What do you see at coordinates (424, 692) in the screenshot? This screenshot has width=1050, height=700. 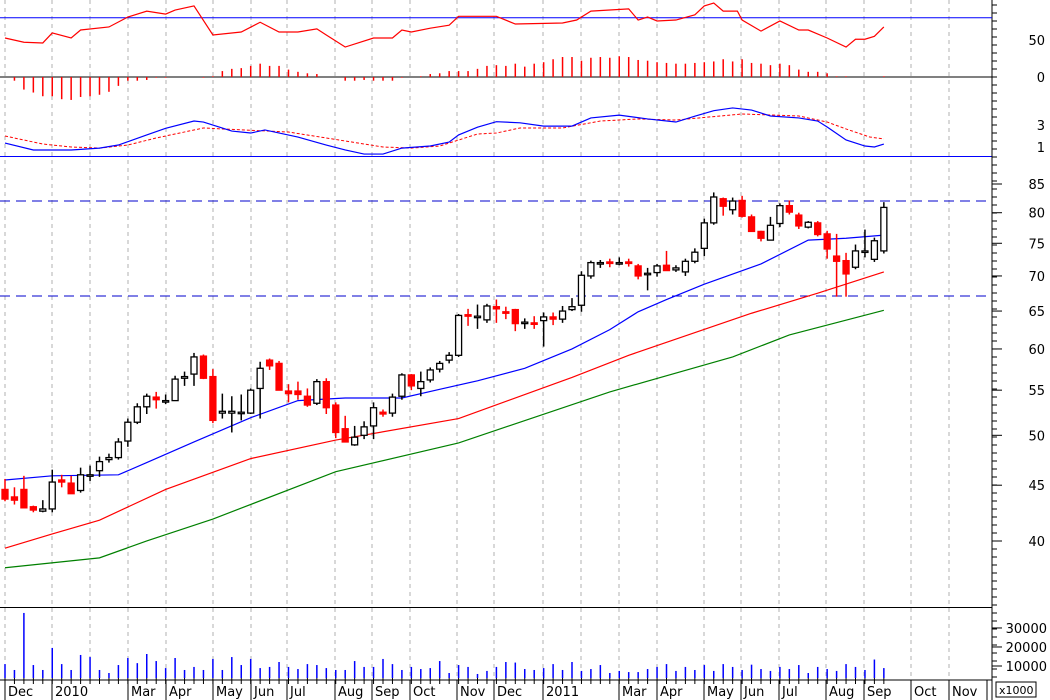 I see `date-label: Oct` at bounding box center [424, 692].